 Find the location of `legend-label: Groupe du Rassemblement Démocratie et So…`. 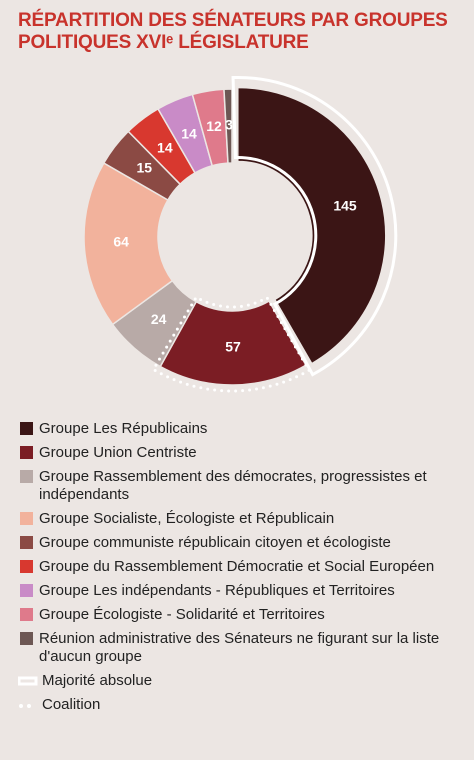

legend-label: Groupe du Rassemblement Démocratie et So… is located at coordinates (237, 566).